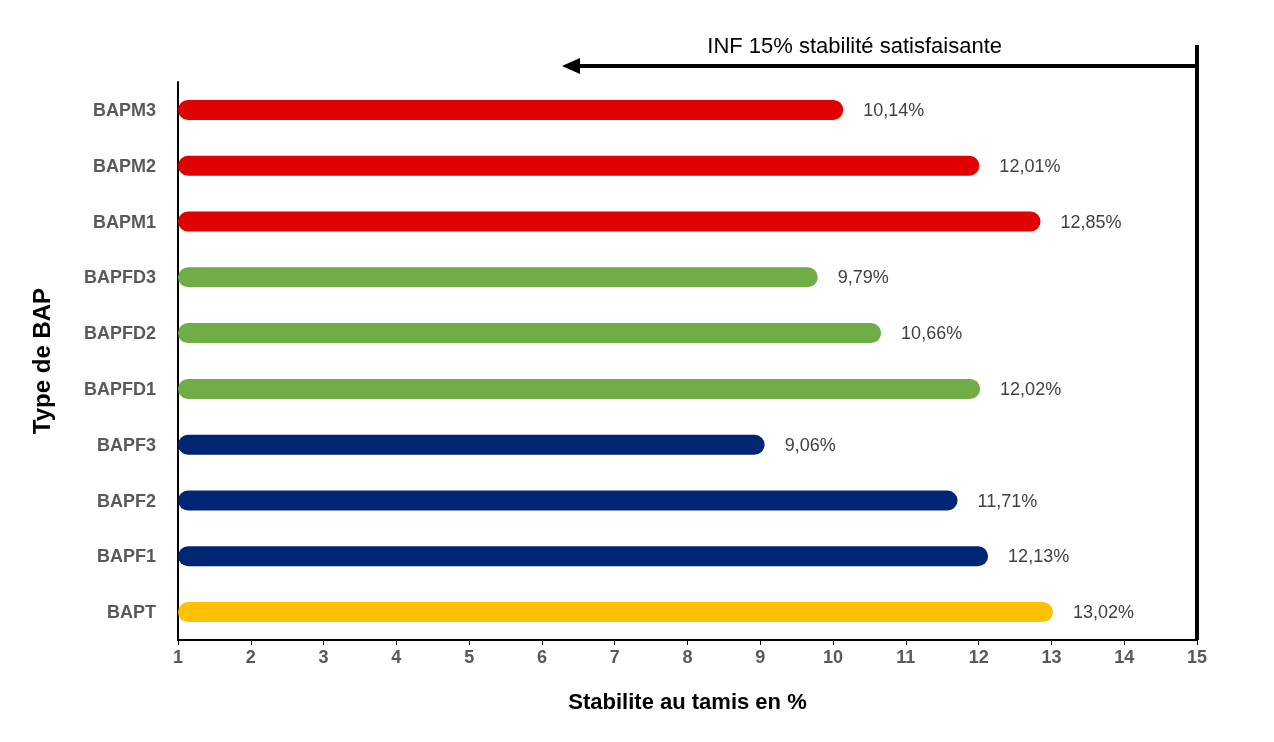 The width and height of the screenshot is (1274, 742). I want to click on data-label: 11,71%, so click(1007, 500).